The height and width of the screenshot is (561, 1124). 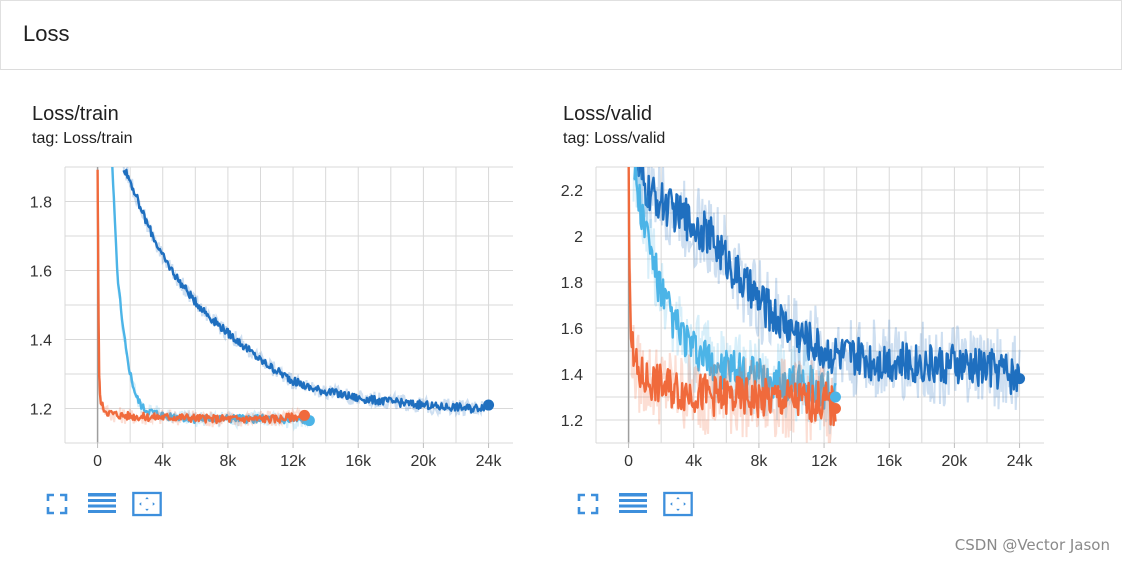 What do you see at coordinates (578, 237) in the screenshot?
I see `y-tick-label: 2` at bounding box center [578, 237].